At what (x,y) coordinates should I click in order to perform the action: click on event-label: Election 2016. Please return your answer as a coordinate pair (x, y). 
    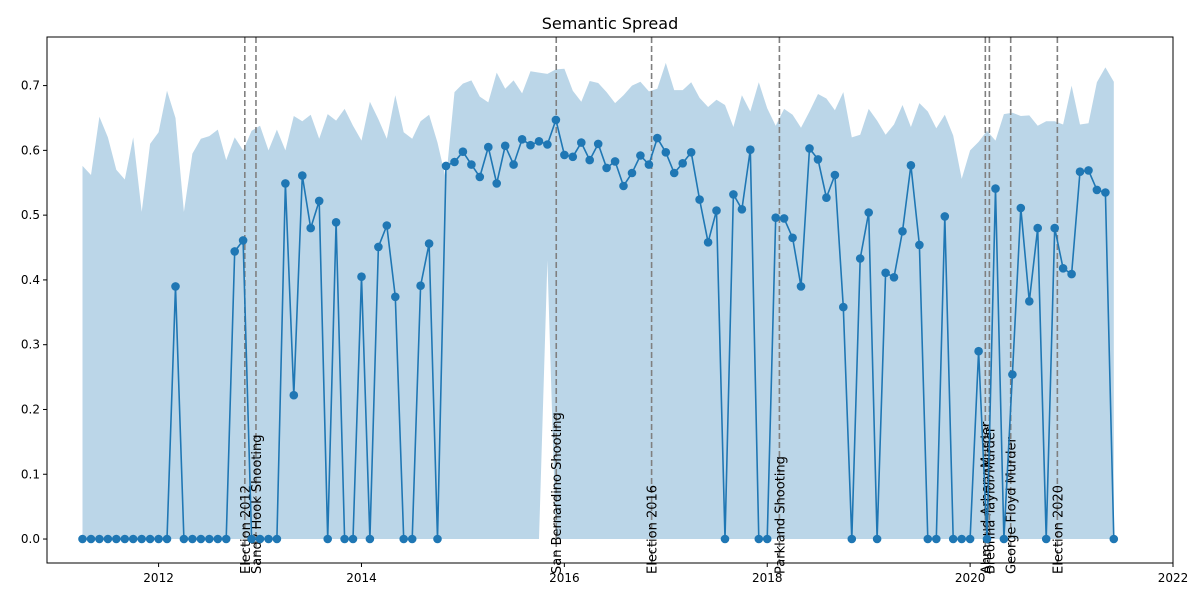
    Looking at the image, I should click on (653, 529).